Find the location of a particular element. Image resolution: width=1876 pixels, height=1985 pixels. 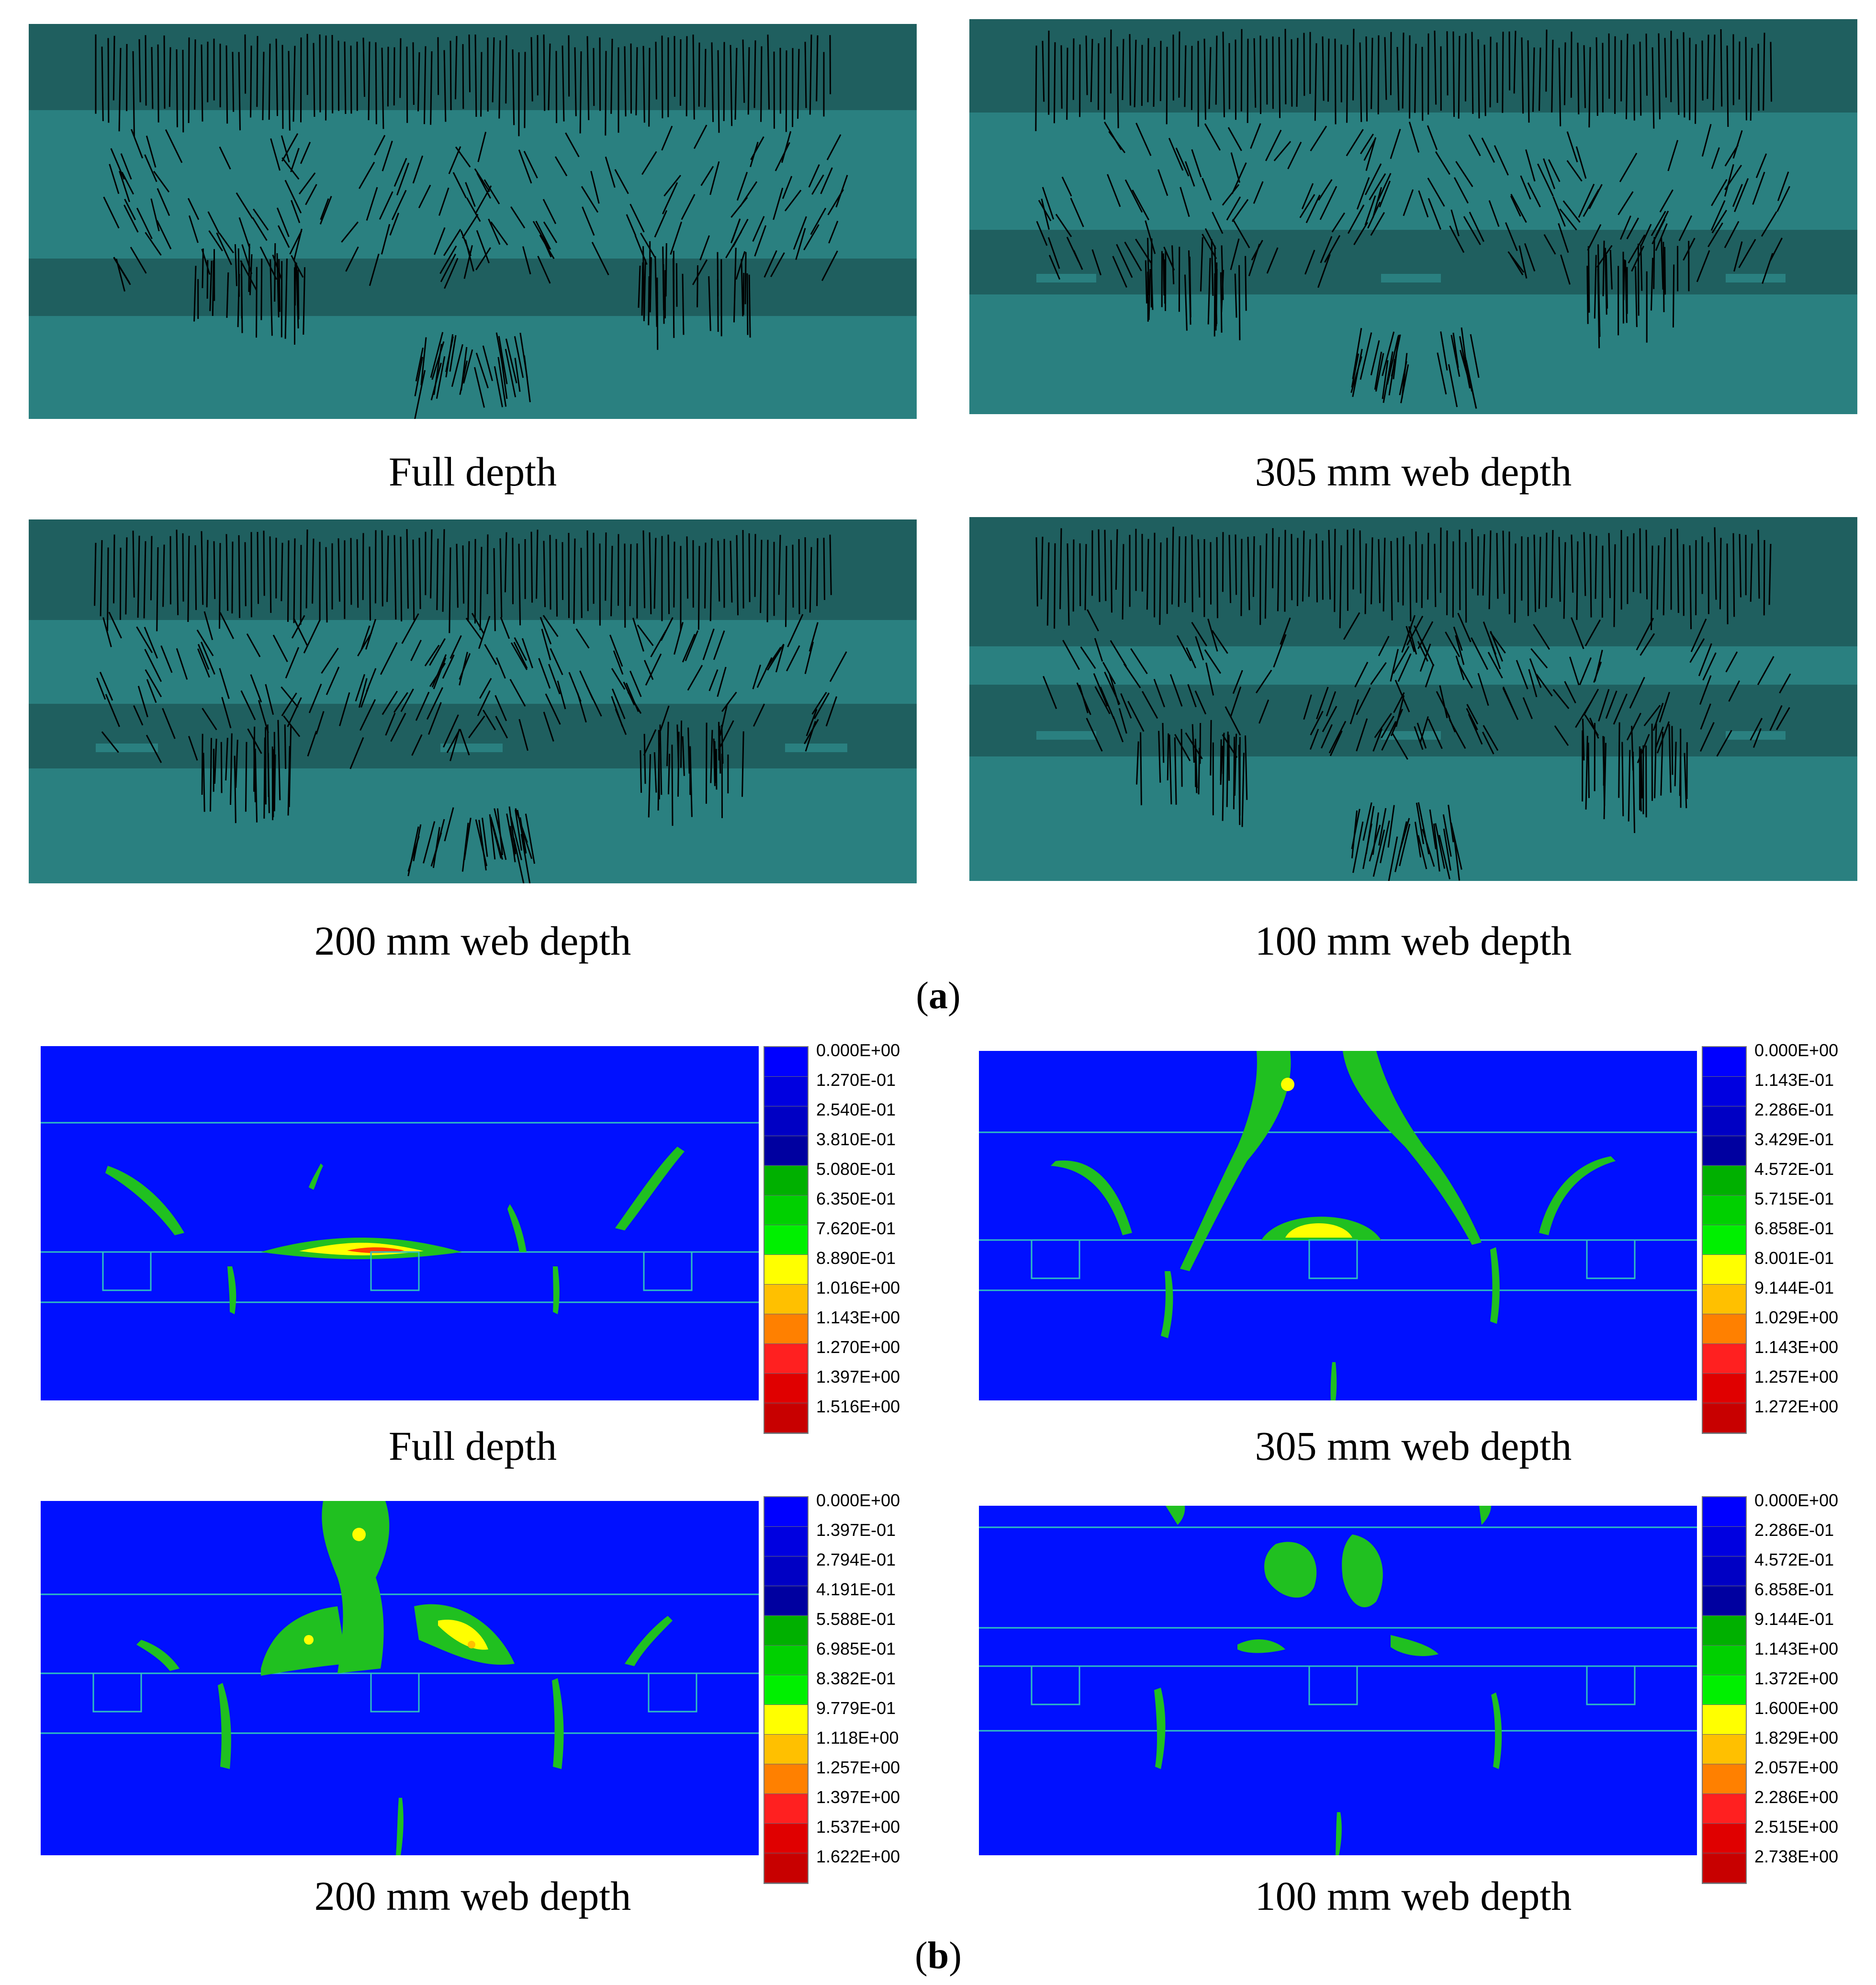

legend-label: 1.257E+00 is located at coordinates (858, 1767).